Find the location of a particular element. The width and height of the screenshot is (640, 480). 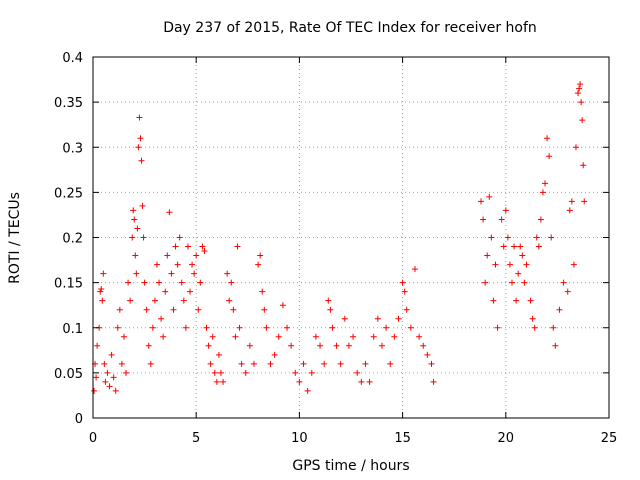

y-tick-label: 0.1 is located at coordinates (72, 329).